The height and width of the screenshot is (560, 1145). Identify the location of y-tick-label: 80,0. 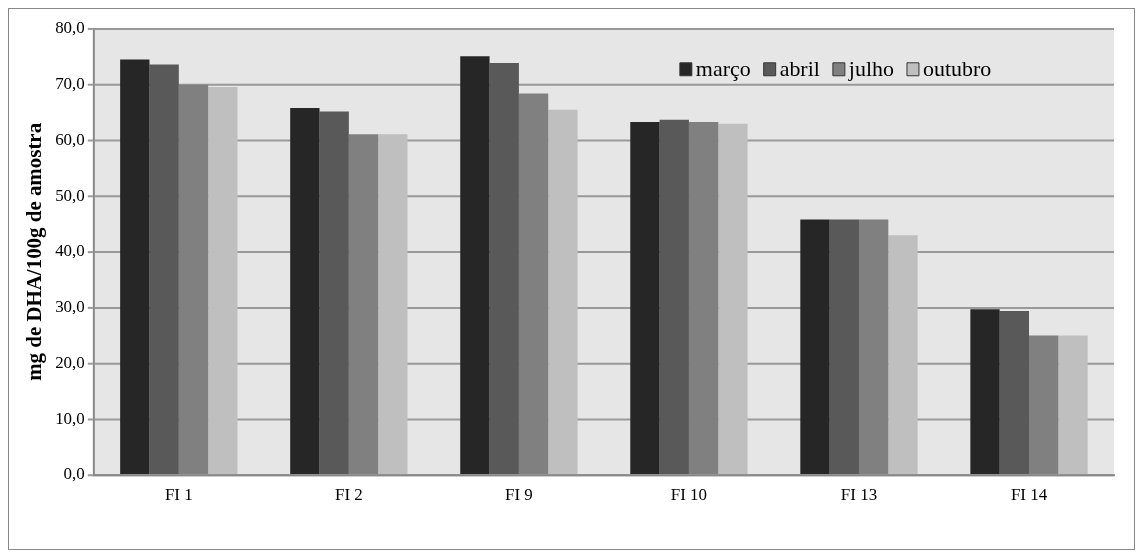
(70, 28).